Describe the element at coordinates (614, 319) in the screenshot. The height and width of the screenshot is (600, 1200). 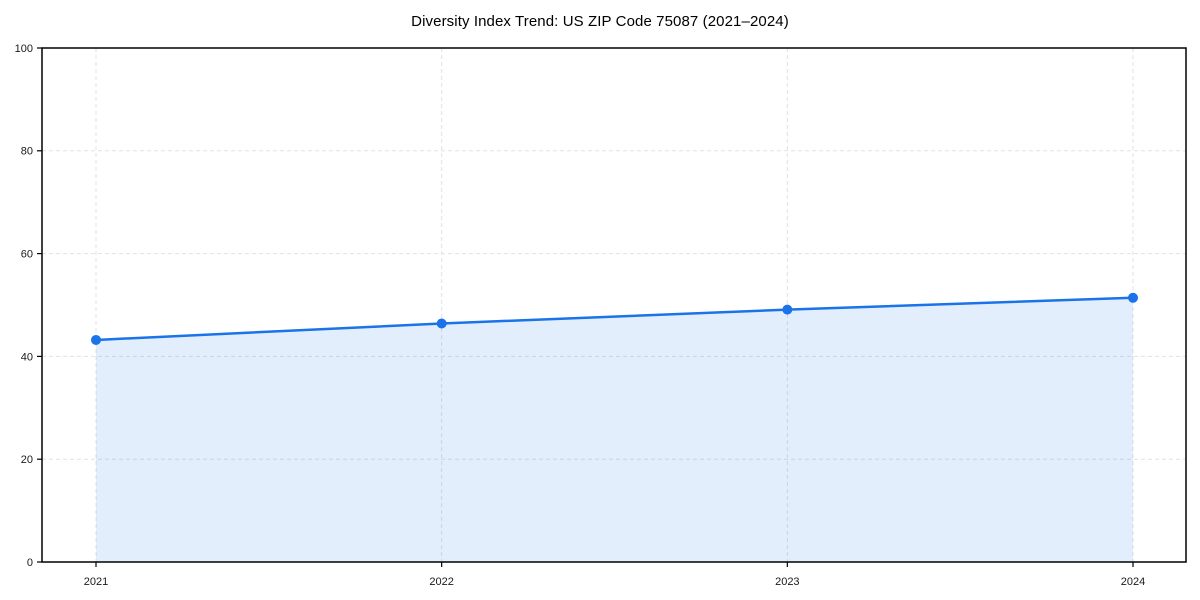
I see `trend-line` at that location.